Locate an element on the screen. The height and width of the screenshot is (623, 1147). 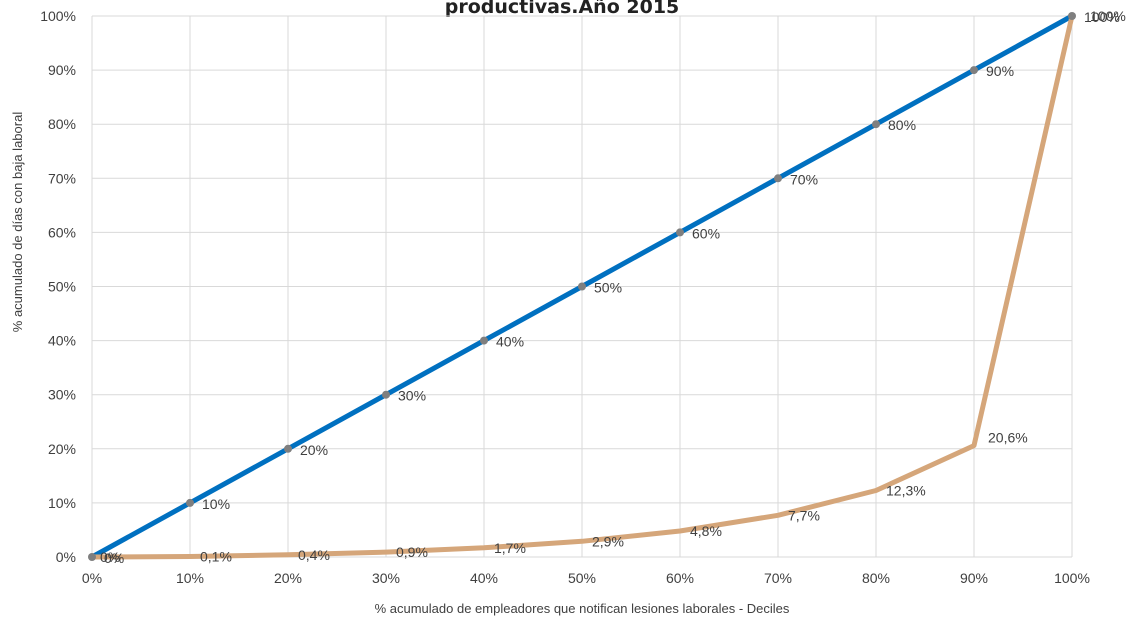
x-tick-labels: 0% 10% 20% 30% 40% 50% 60% 70% 80% 90% 100% is located at coordinates (586, 578).